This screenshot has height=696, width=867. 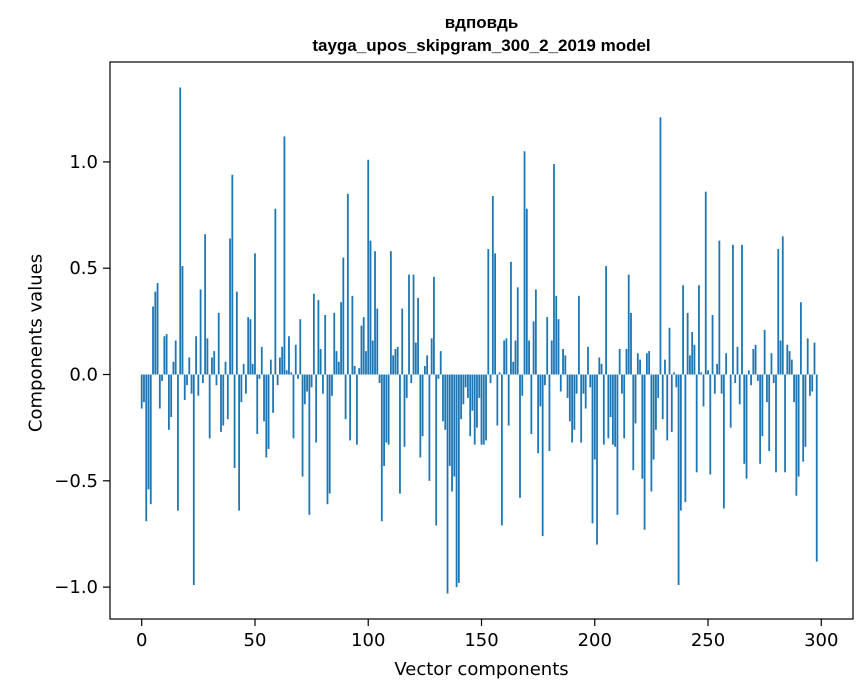 I want to click on y-axis: −1.0 −0.5 0.0 0.5 1.0, so click(x=82, y=375).